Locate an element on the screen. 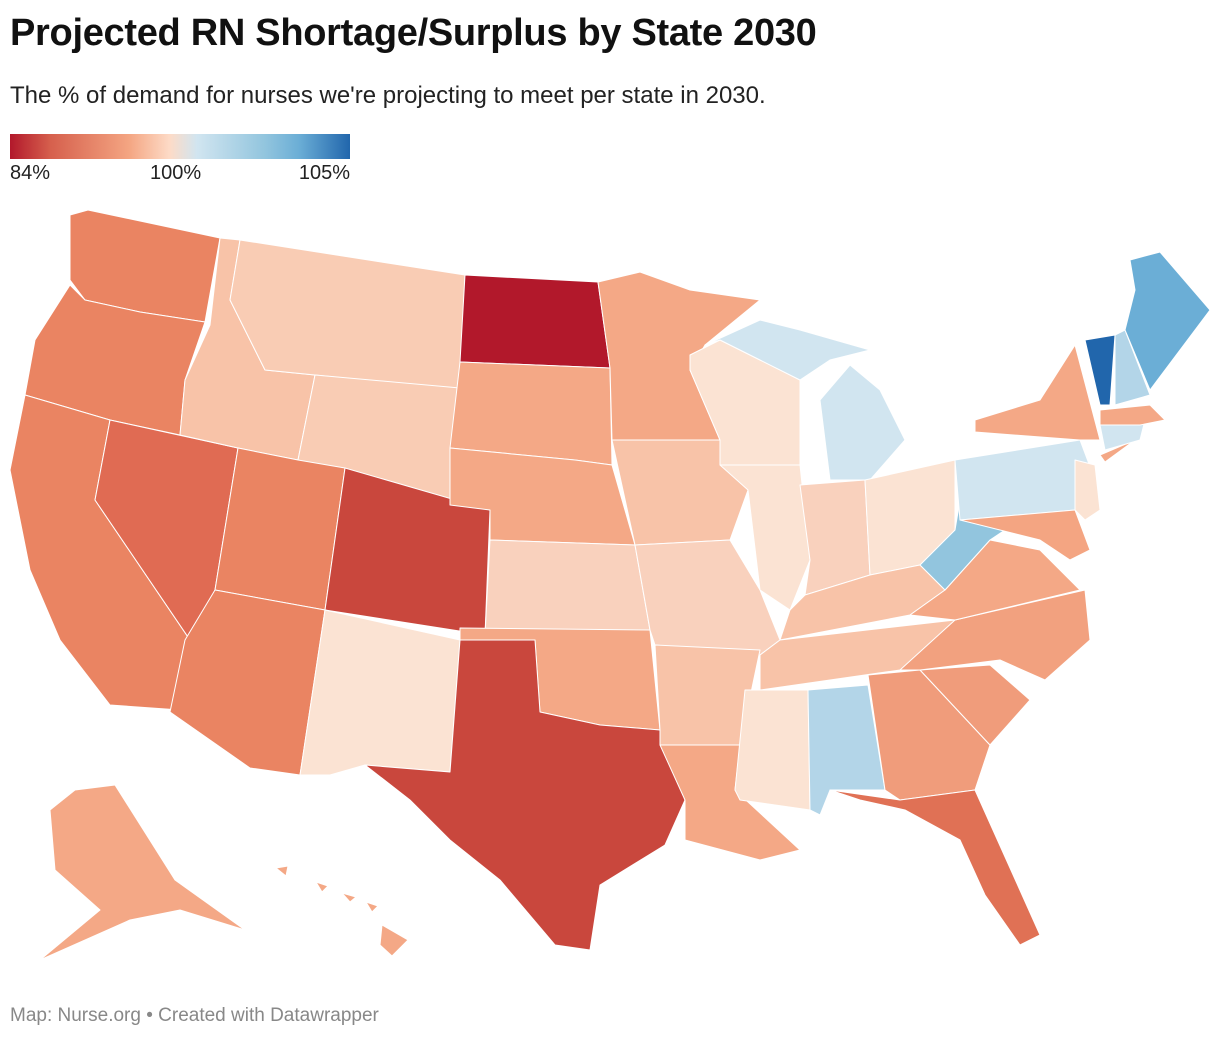 This screenshot has height=1040, width=1220. state-tx is located at coordinates (525, 795).